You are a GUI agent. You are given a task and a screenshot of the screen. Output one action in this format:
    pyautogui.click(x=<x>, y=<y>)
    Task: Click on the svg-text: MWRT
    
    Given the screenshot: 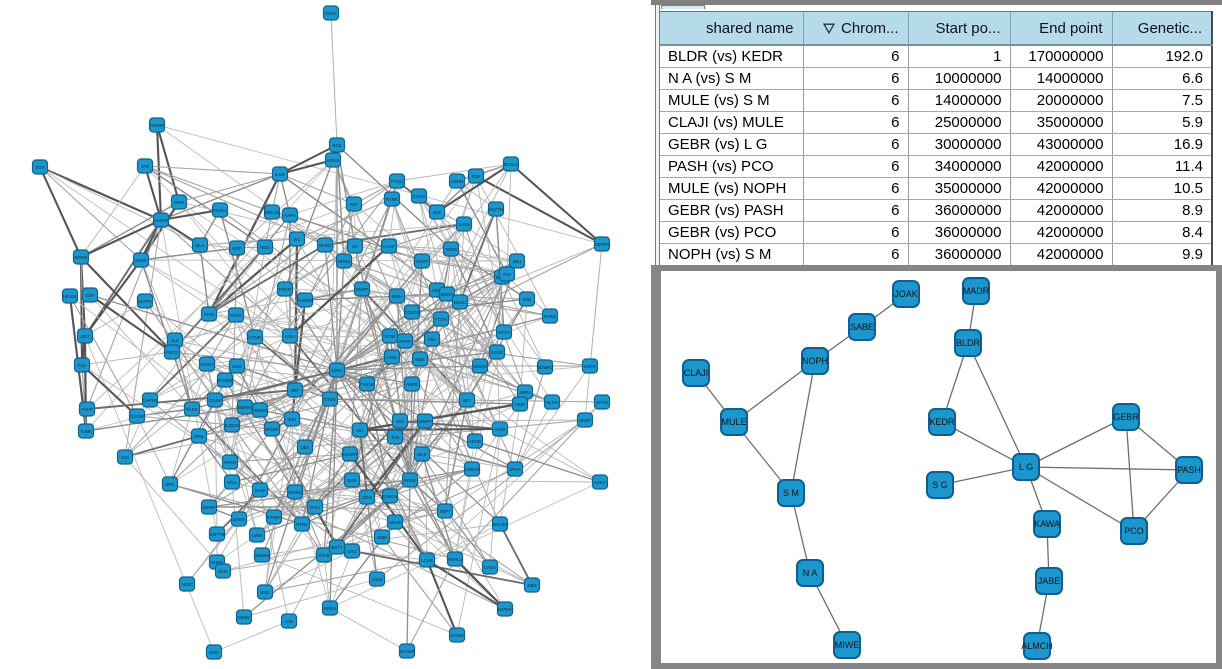 What is the action you would take?
    pyautogui.click(x=425, y=421)
    